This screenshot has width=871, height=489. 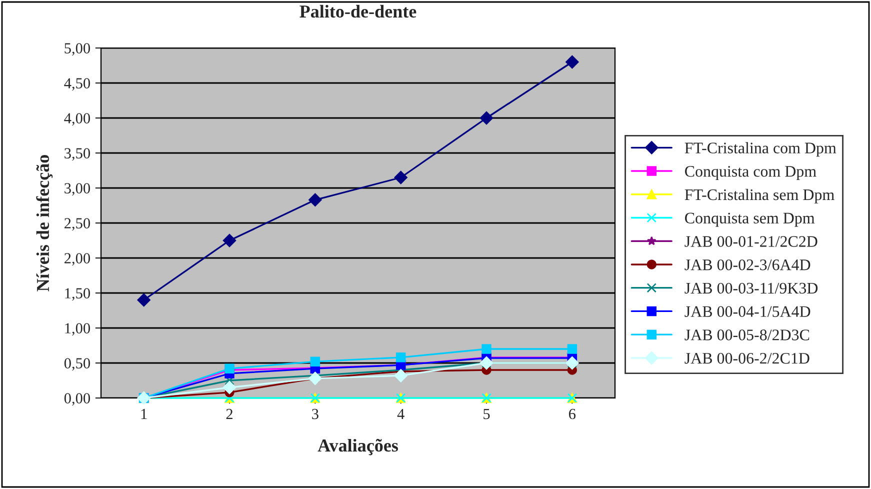 What do you see at coordinates (77, 294) in the screenshot?
I see `y-tick-label: 1,50` at bounding box center [77, 294].